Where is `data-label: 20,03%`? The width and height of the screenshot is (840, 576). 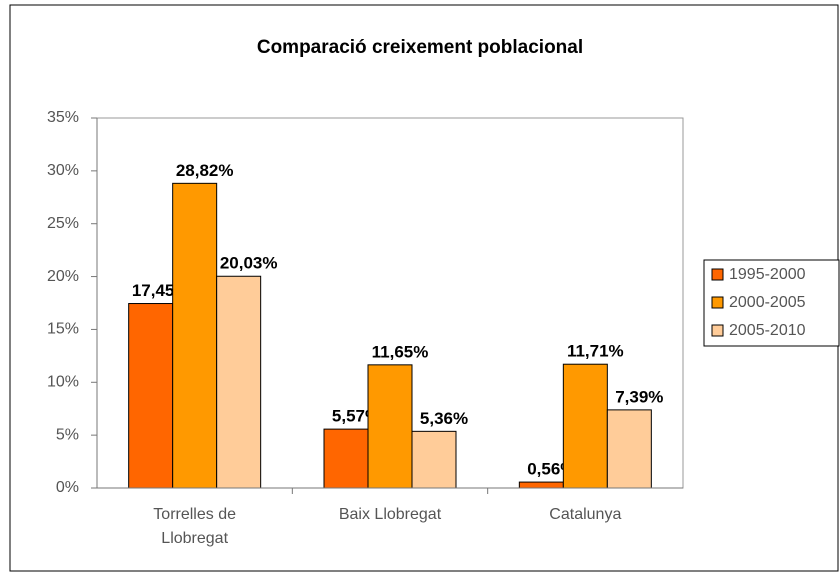 data-label: 20,03% is located at coordinates (249, 263).